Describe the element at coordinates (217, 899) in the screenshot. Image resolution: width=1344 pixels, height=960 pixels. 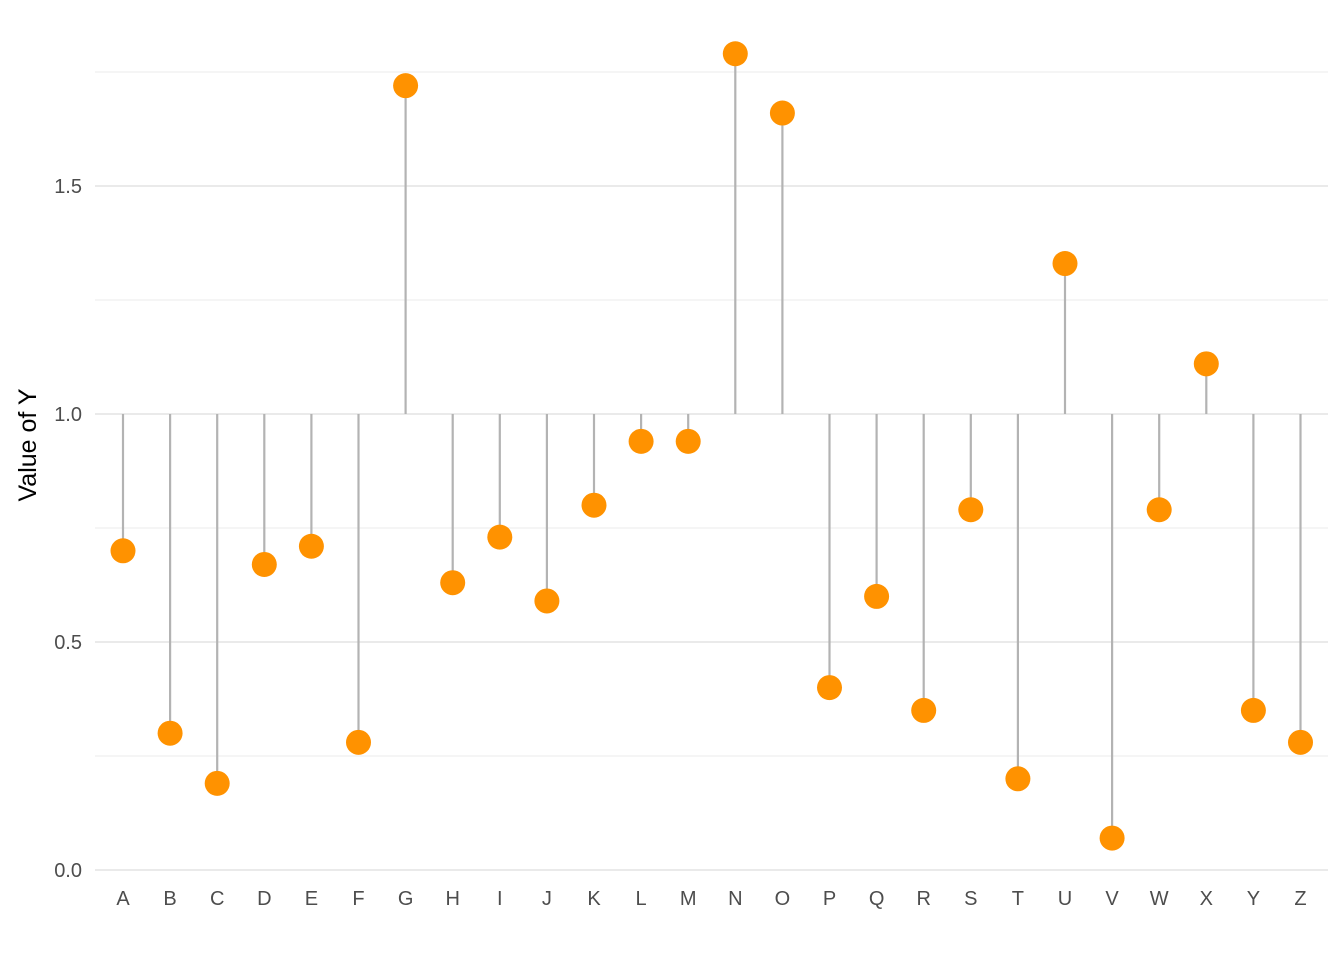
I see `x-tick-label: C` at that location.